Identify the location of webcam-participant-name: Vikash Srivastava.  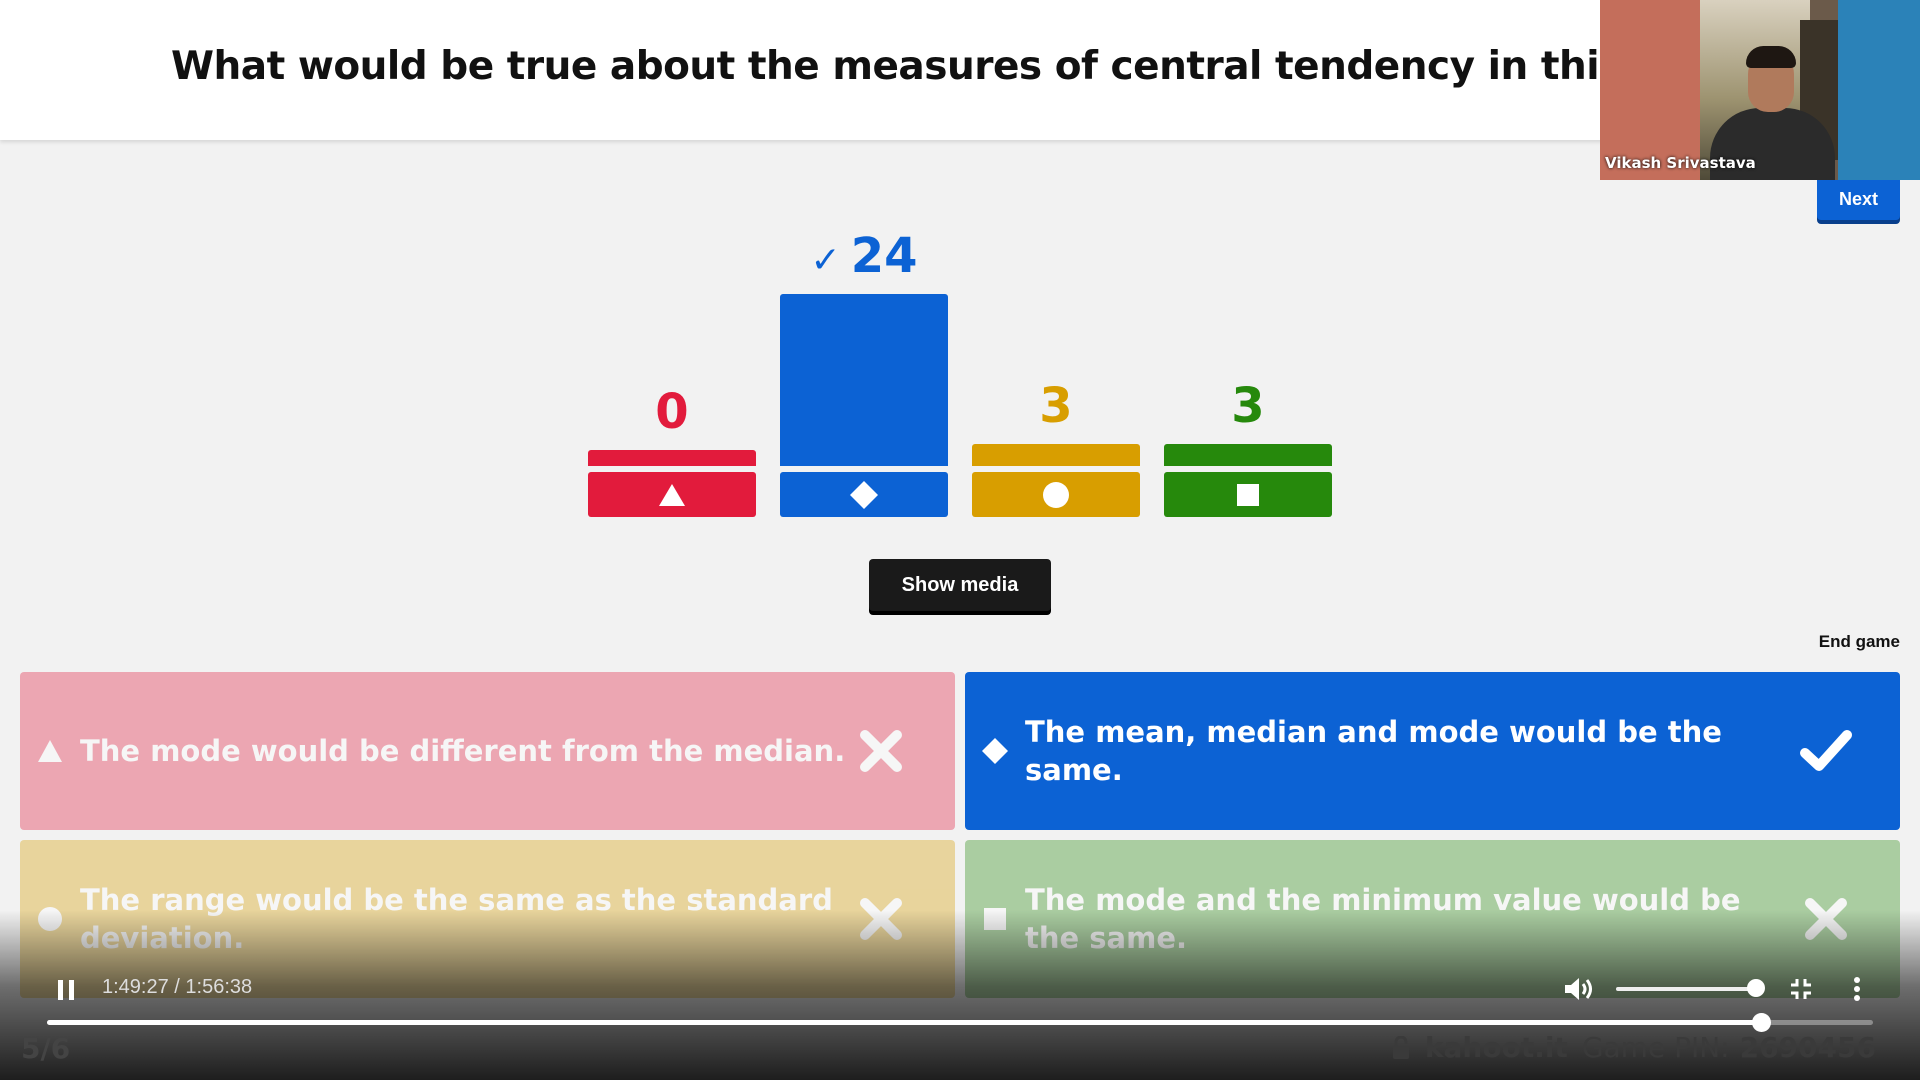
(1680, 163).